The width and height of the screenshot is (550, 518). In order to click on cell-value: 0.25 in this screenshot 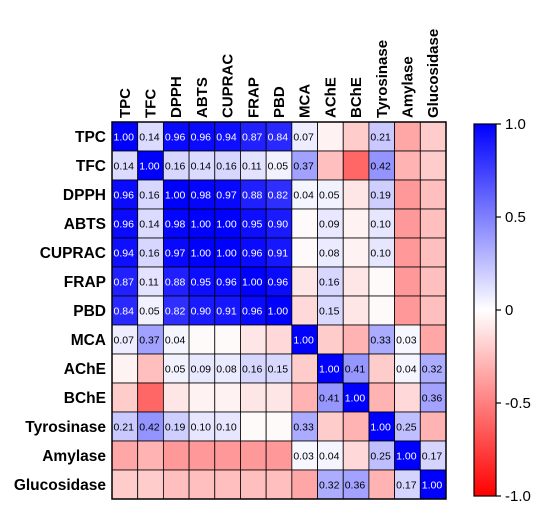, I will do `click(406, 428)`.